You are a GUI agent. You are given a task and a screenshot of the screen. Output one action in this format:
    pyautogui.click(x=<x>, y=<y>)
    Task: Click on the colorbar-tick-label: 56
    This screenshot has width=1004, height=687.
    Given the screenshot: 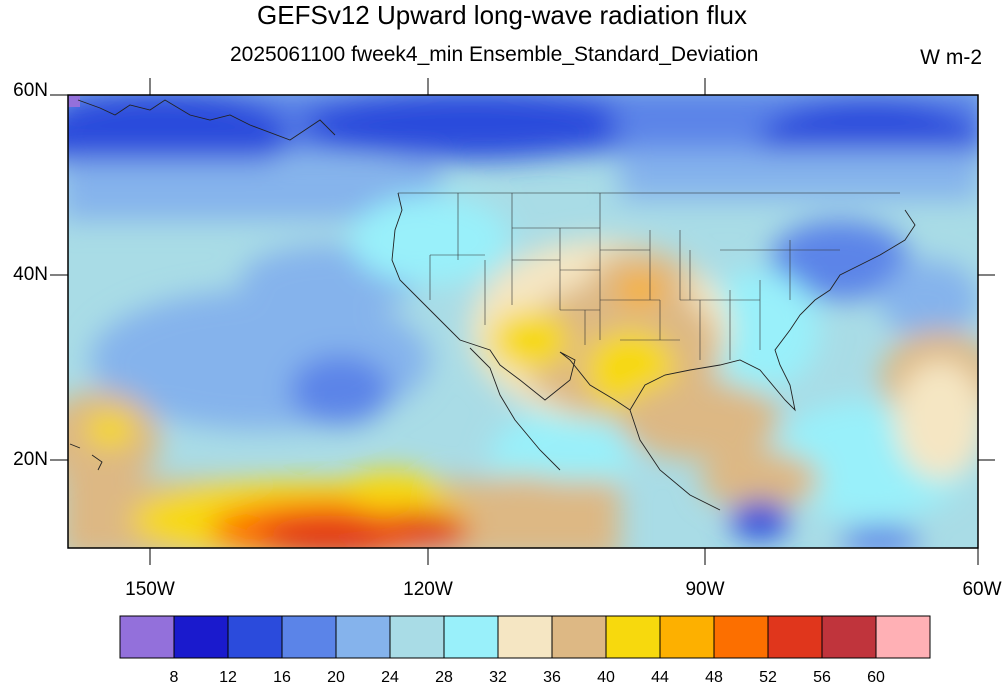 What is the action you would take?
    pyautogui.click(x=822, y=677)
    